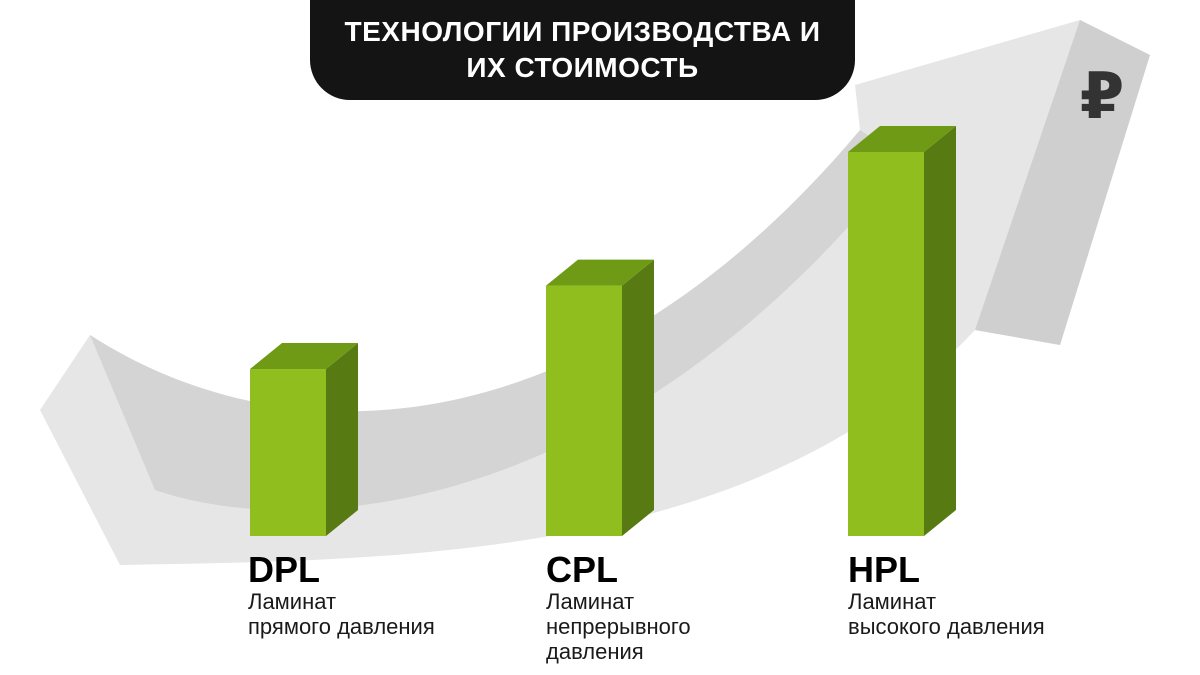 Image resolution: width=1200 pixels, height=675 pixels. What do you see at coordinates (582, 31) in the screenshot?
I see `title-line-1: ТЕХНОЛОГИИ ПРОИЗВОДСТВА И` at bounding box center [582, 31].